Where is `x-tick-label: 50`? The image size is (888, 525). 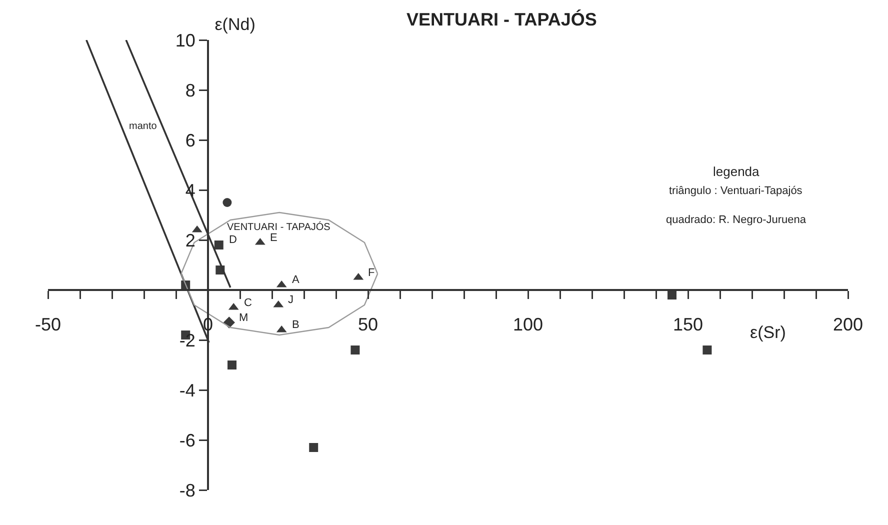 x-tick-label: 50 is located at coordinates (368, 324).